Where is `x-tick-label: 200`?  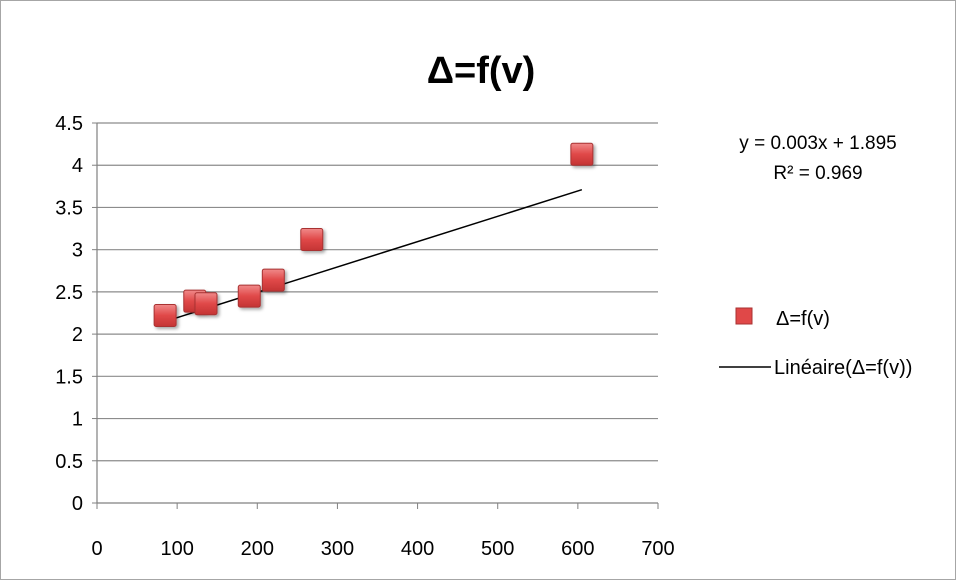 x-tick-label: 200 is located at coordinates (257, 549).